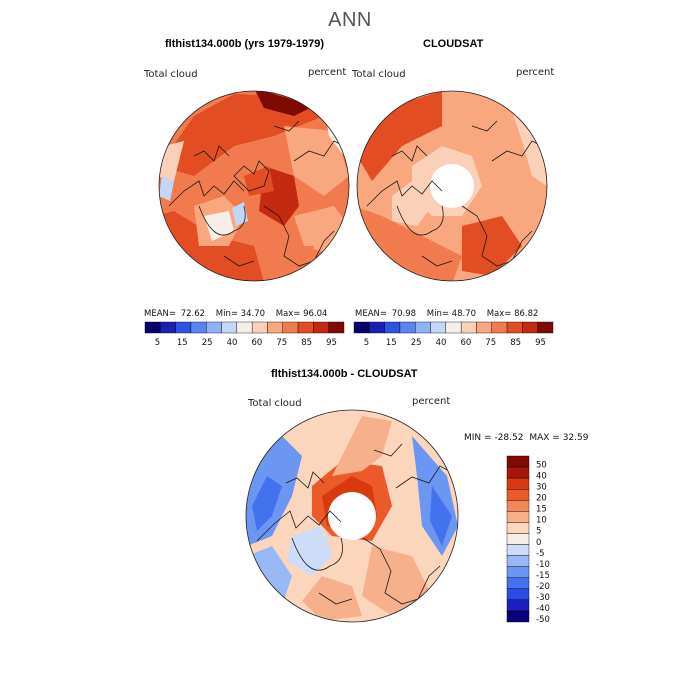 The width and height of the screenshot is (700, 700). What do you see at coordinates (575, 438) in the screenshot?
I see `panel3-max-value: 32.59` at bounding box center [575, 438].